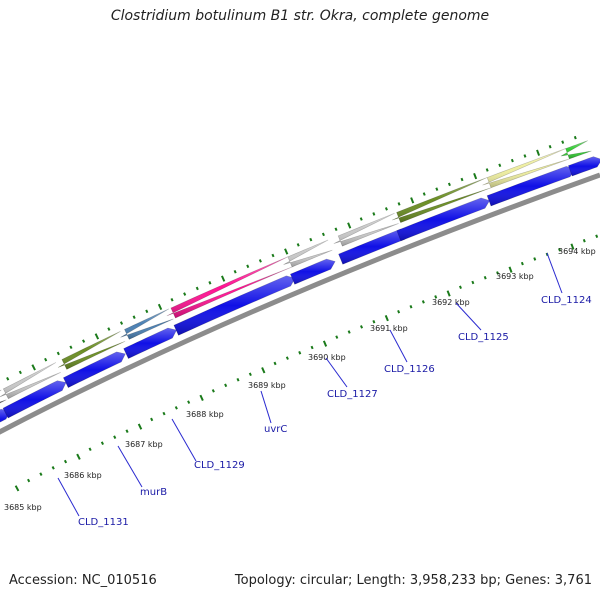 The height and width of the screenshot is (600, 600). I want to click on kbp-label: 3692 kbp, so click(451, 302).